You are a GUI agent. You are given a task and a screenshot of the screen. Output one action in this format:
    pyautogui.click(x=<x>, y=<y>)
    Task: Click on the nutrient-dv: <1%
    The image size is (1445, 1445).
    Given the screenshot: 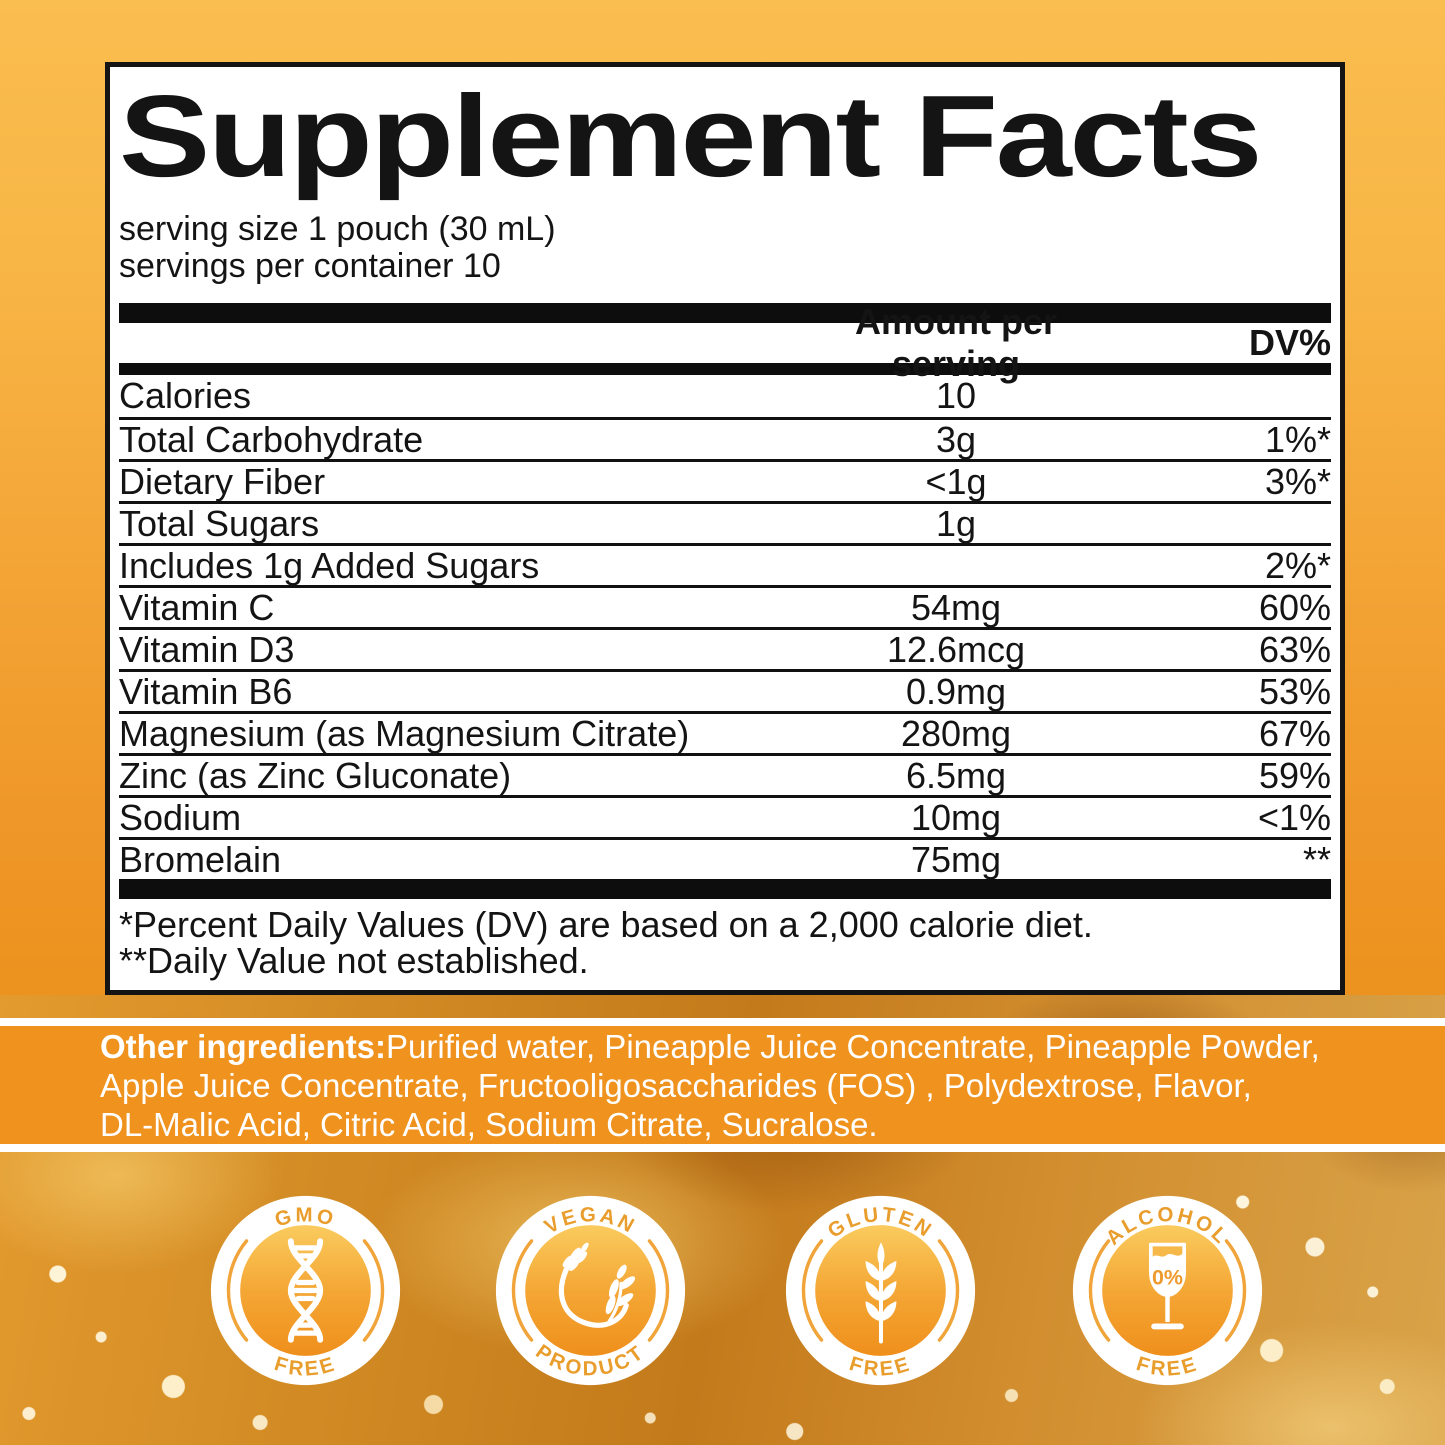 What is the action you would take?
    pyautogui.click(x=1294, y=817)
    